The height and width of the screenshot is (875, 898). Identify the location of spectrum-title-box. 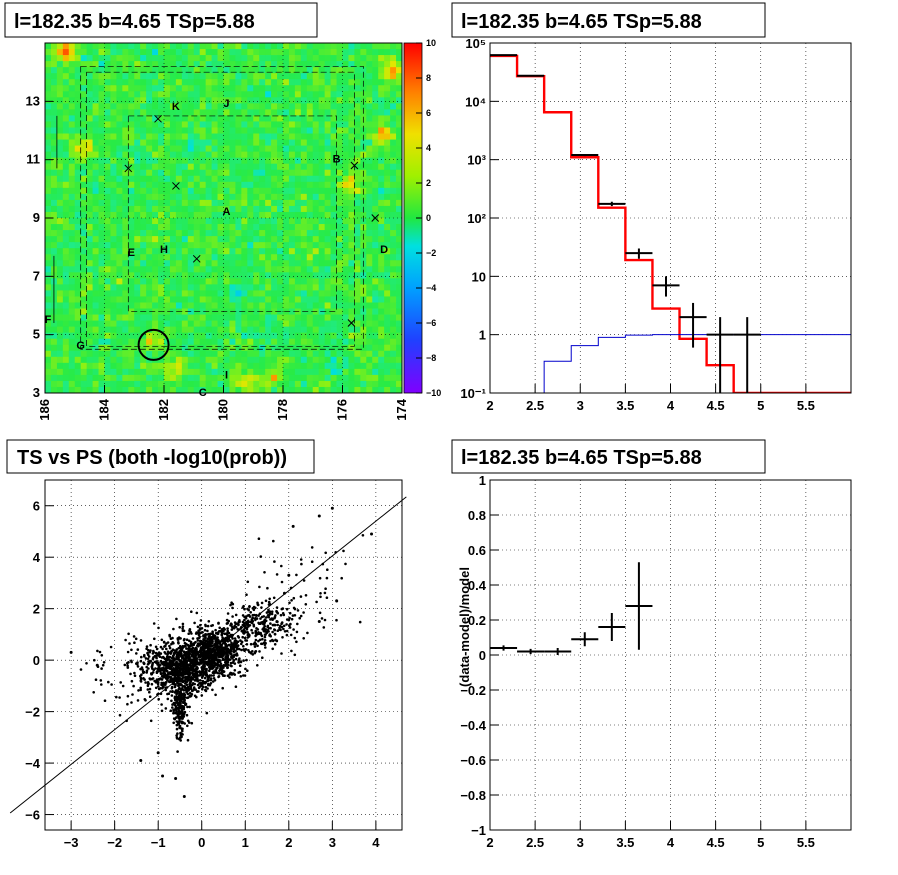
(608, 20).